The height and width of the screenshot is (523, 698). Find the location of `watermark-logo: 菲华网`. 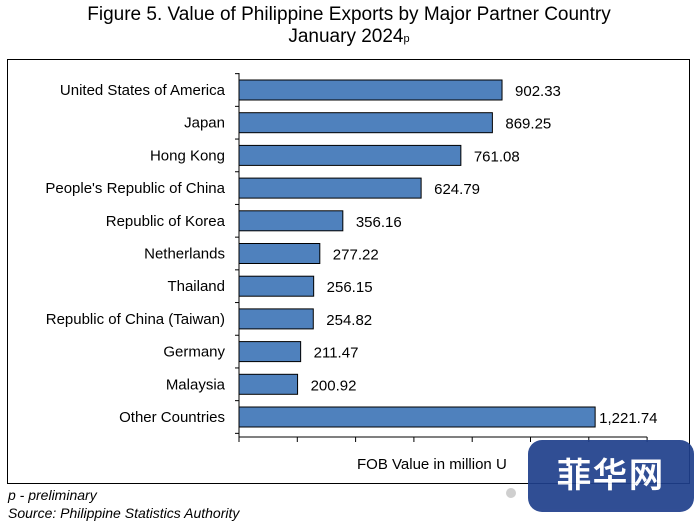

watermark-logo: 菲华网 is located at coordinates (611, 476).